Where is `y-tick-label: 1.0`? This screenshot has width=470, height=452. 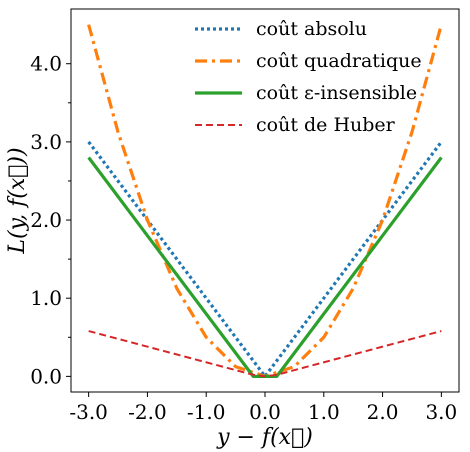 y-tick-label: 1.0 is located at coordinates (46, 298).